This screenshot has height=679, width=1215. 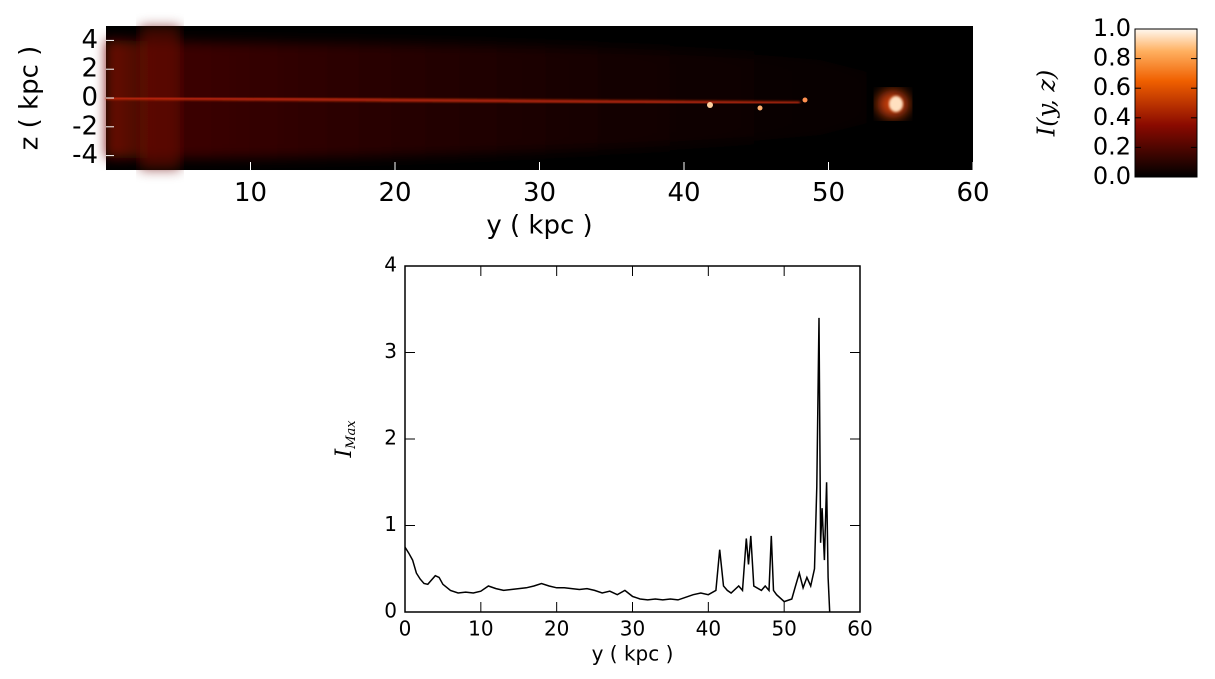 I want to click on y-tick-label: -2, so click(x=85, y=126).